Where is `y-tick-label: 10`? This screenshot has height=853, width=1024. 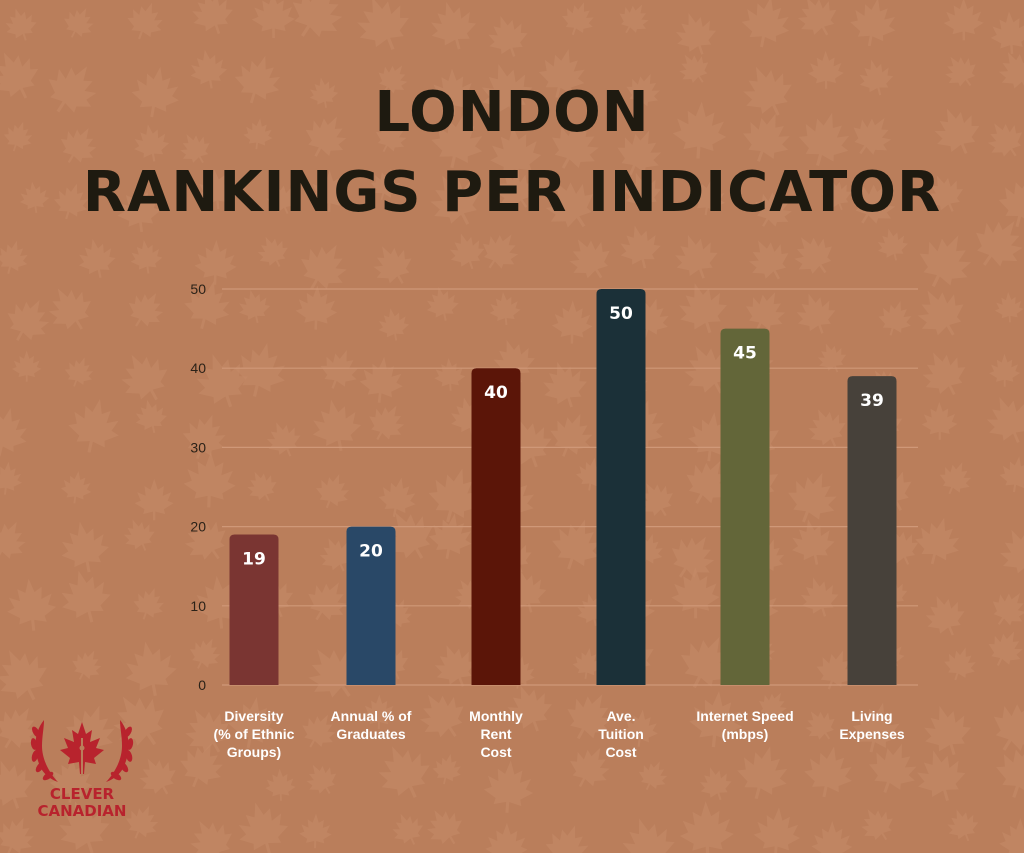
y-tick-label: 10 is located at coordinates (198, 606).